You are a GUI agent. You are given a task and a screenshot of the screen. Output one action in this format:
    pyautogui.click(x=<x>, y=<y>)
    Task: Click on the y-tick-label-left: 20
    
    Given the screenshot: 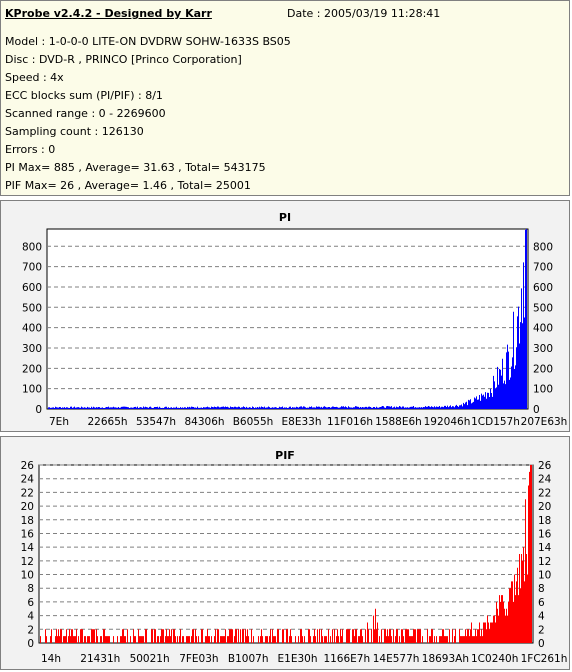 What is the action you would take?
    pyautogui.click(x=27, y=507)
    